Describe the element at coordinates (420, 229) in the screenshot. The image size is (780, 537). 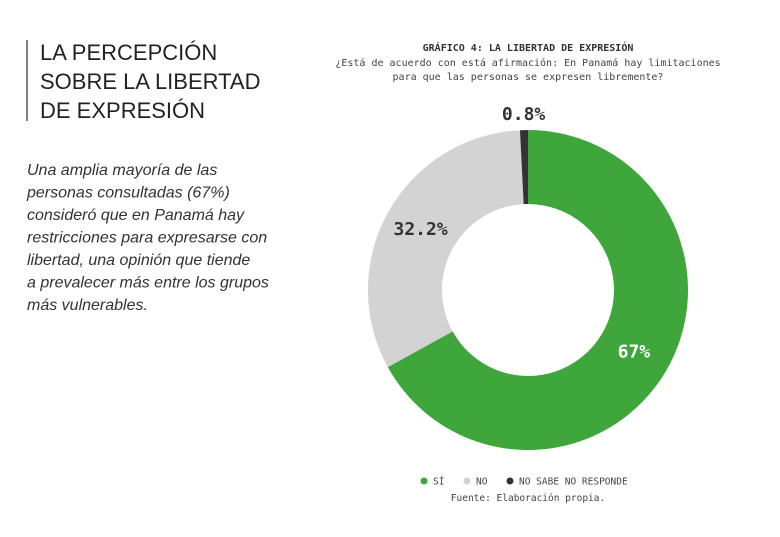
I see `value-label: 32.2%` at that location.